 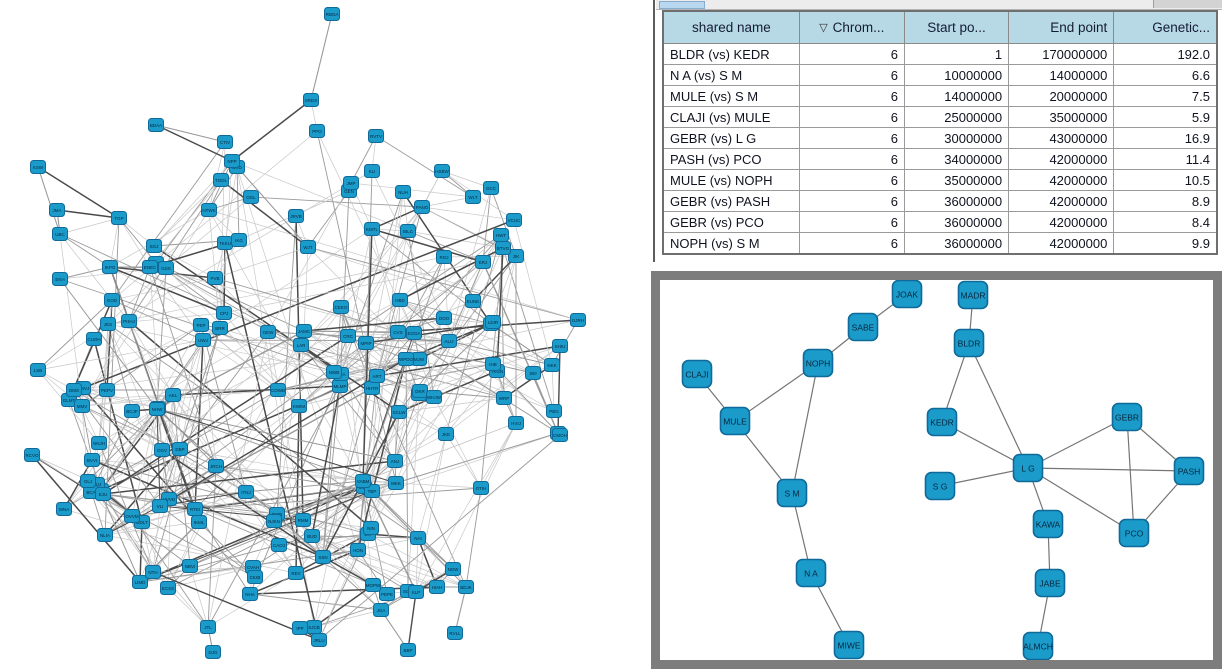 What do you see at coordinates (82, 406) in the screenshot?
I see `network-node: MMV` at bounding box center [82, 406].